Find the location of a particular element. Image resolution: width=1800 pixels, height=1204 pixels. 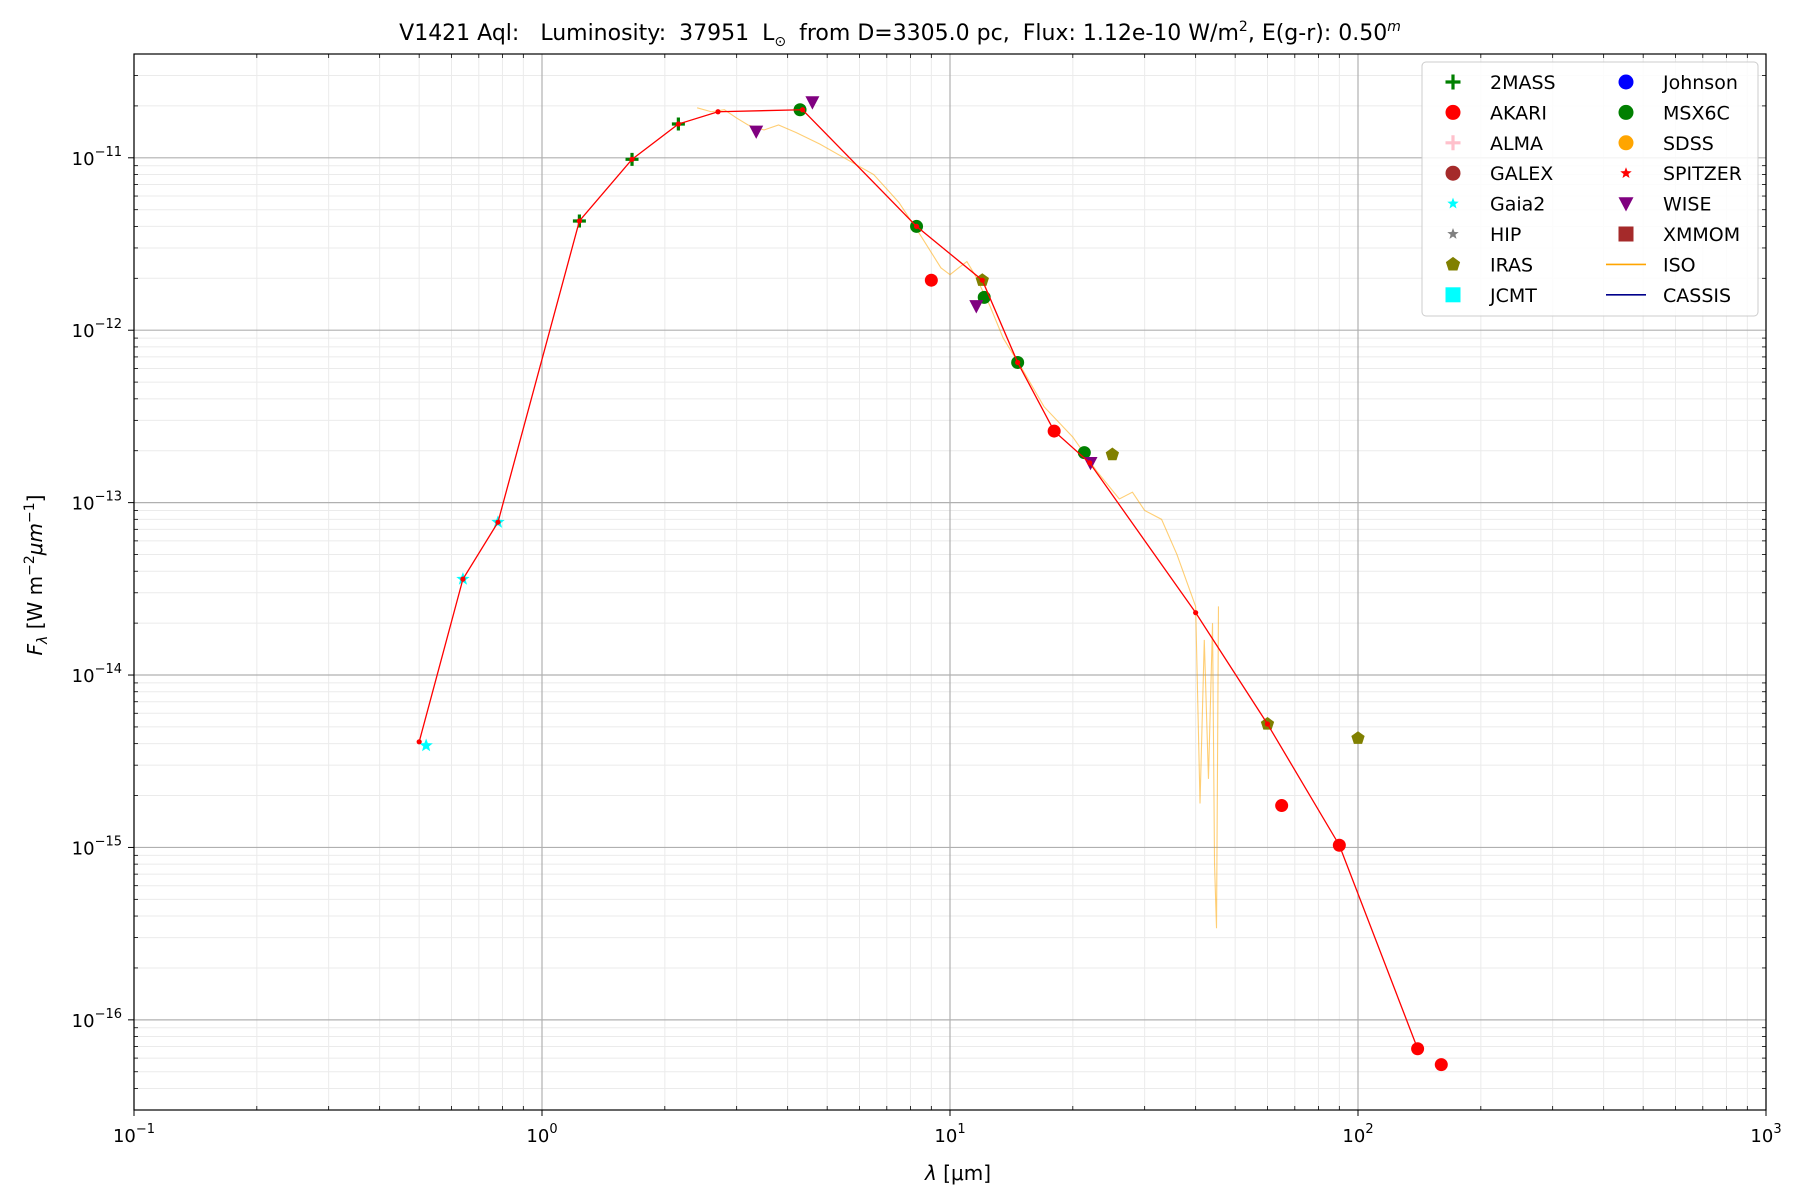

y-tick-label: 10−11 is located at coordinates (97, 157).